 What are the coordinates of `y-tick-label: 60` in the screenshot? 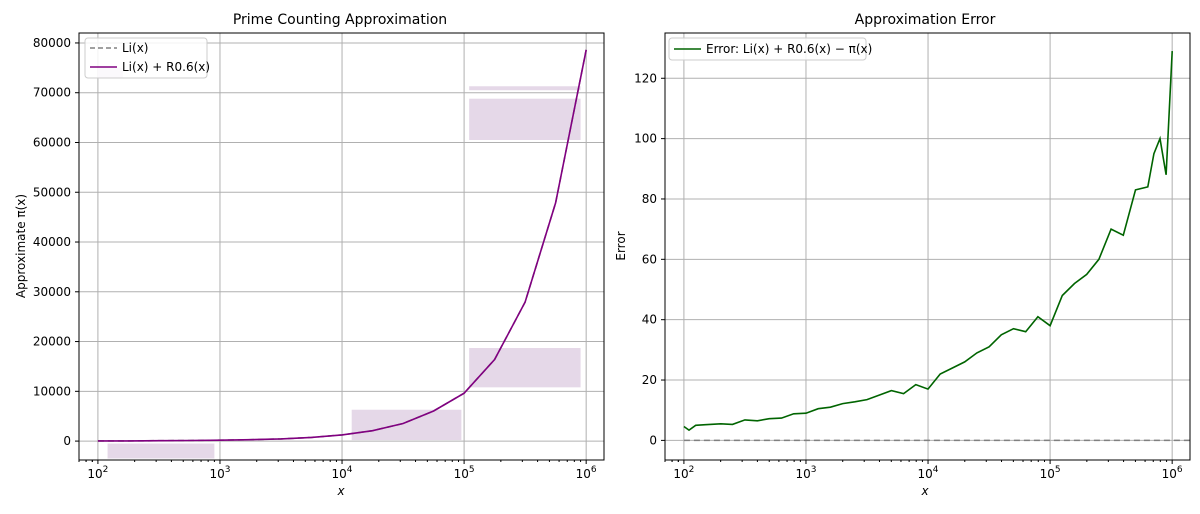 It's located at (649, 259).